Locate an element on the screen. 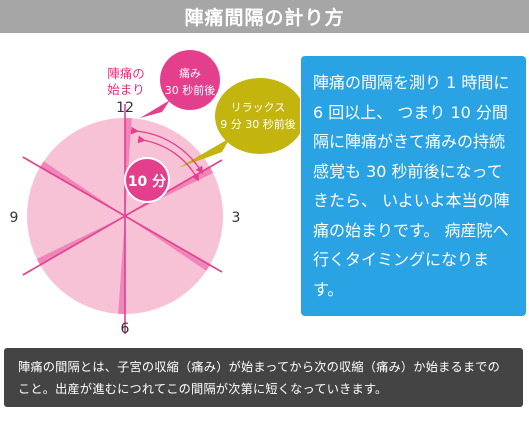 This screenshot has height=421, width=529. interval-badge is located at coordinates (147, 180).